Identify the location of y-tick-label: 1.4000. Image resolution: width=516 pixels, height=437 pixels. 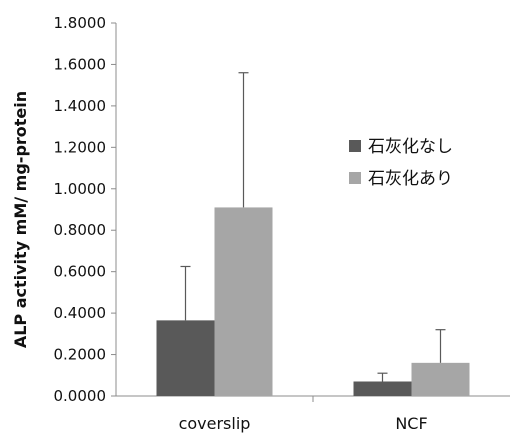
(80, 106).